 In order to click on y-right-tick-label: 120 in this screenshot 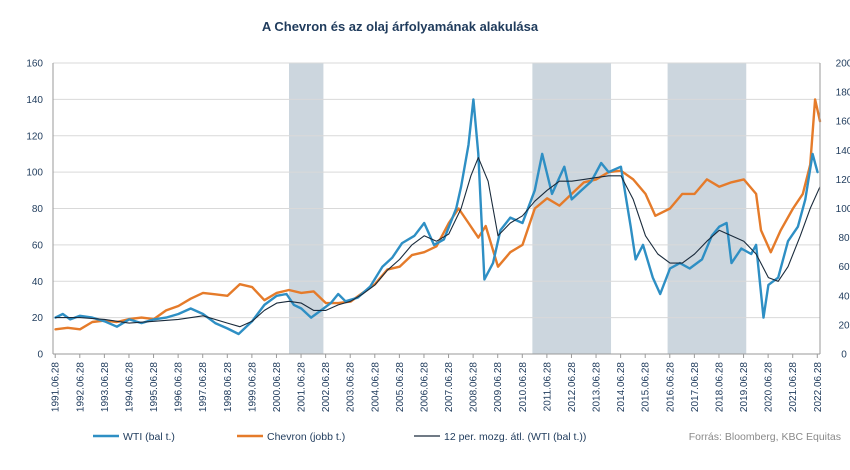, I will do `click(843, 180)`.